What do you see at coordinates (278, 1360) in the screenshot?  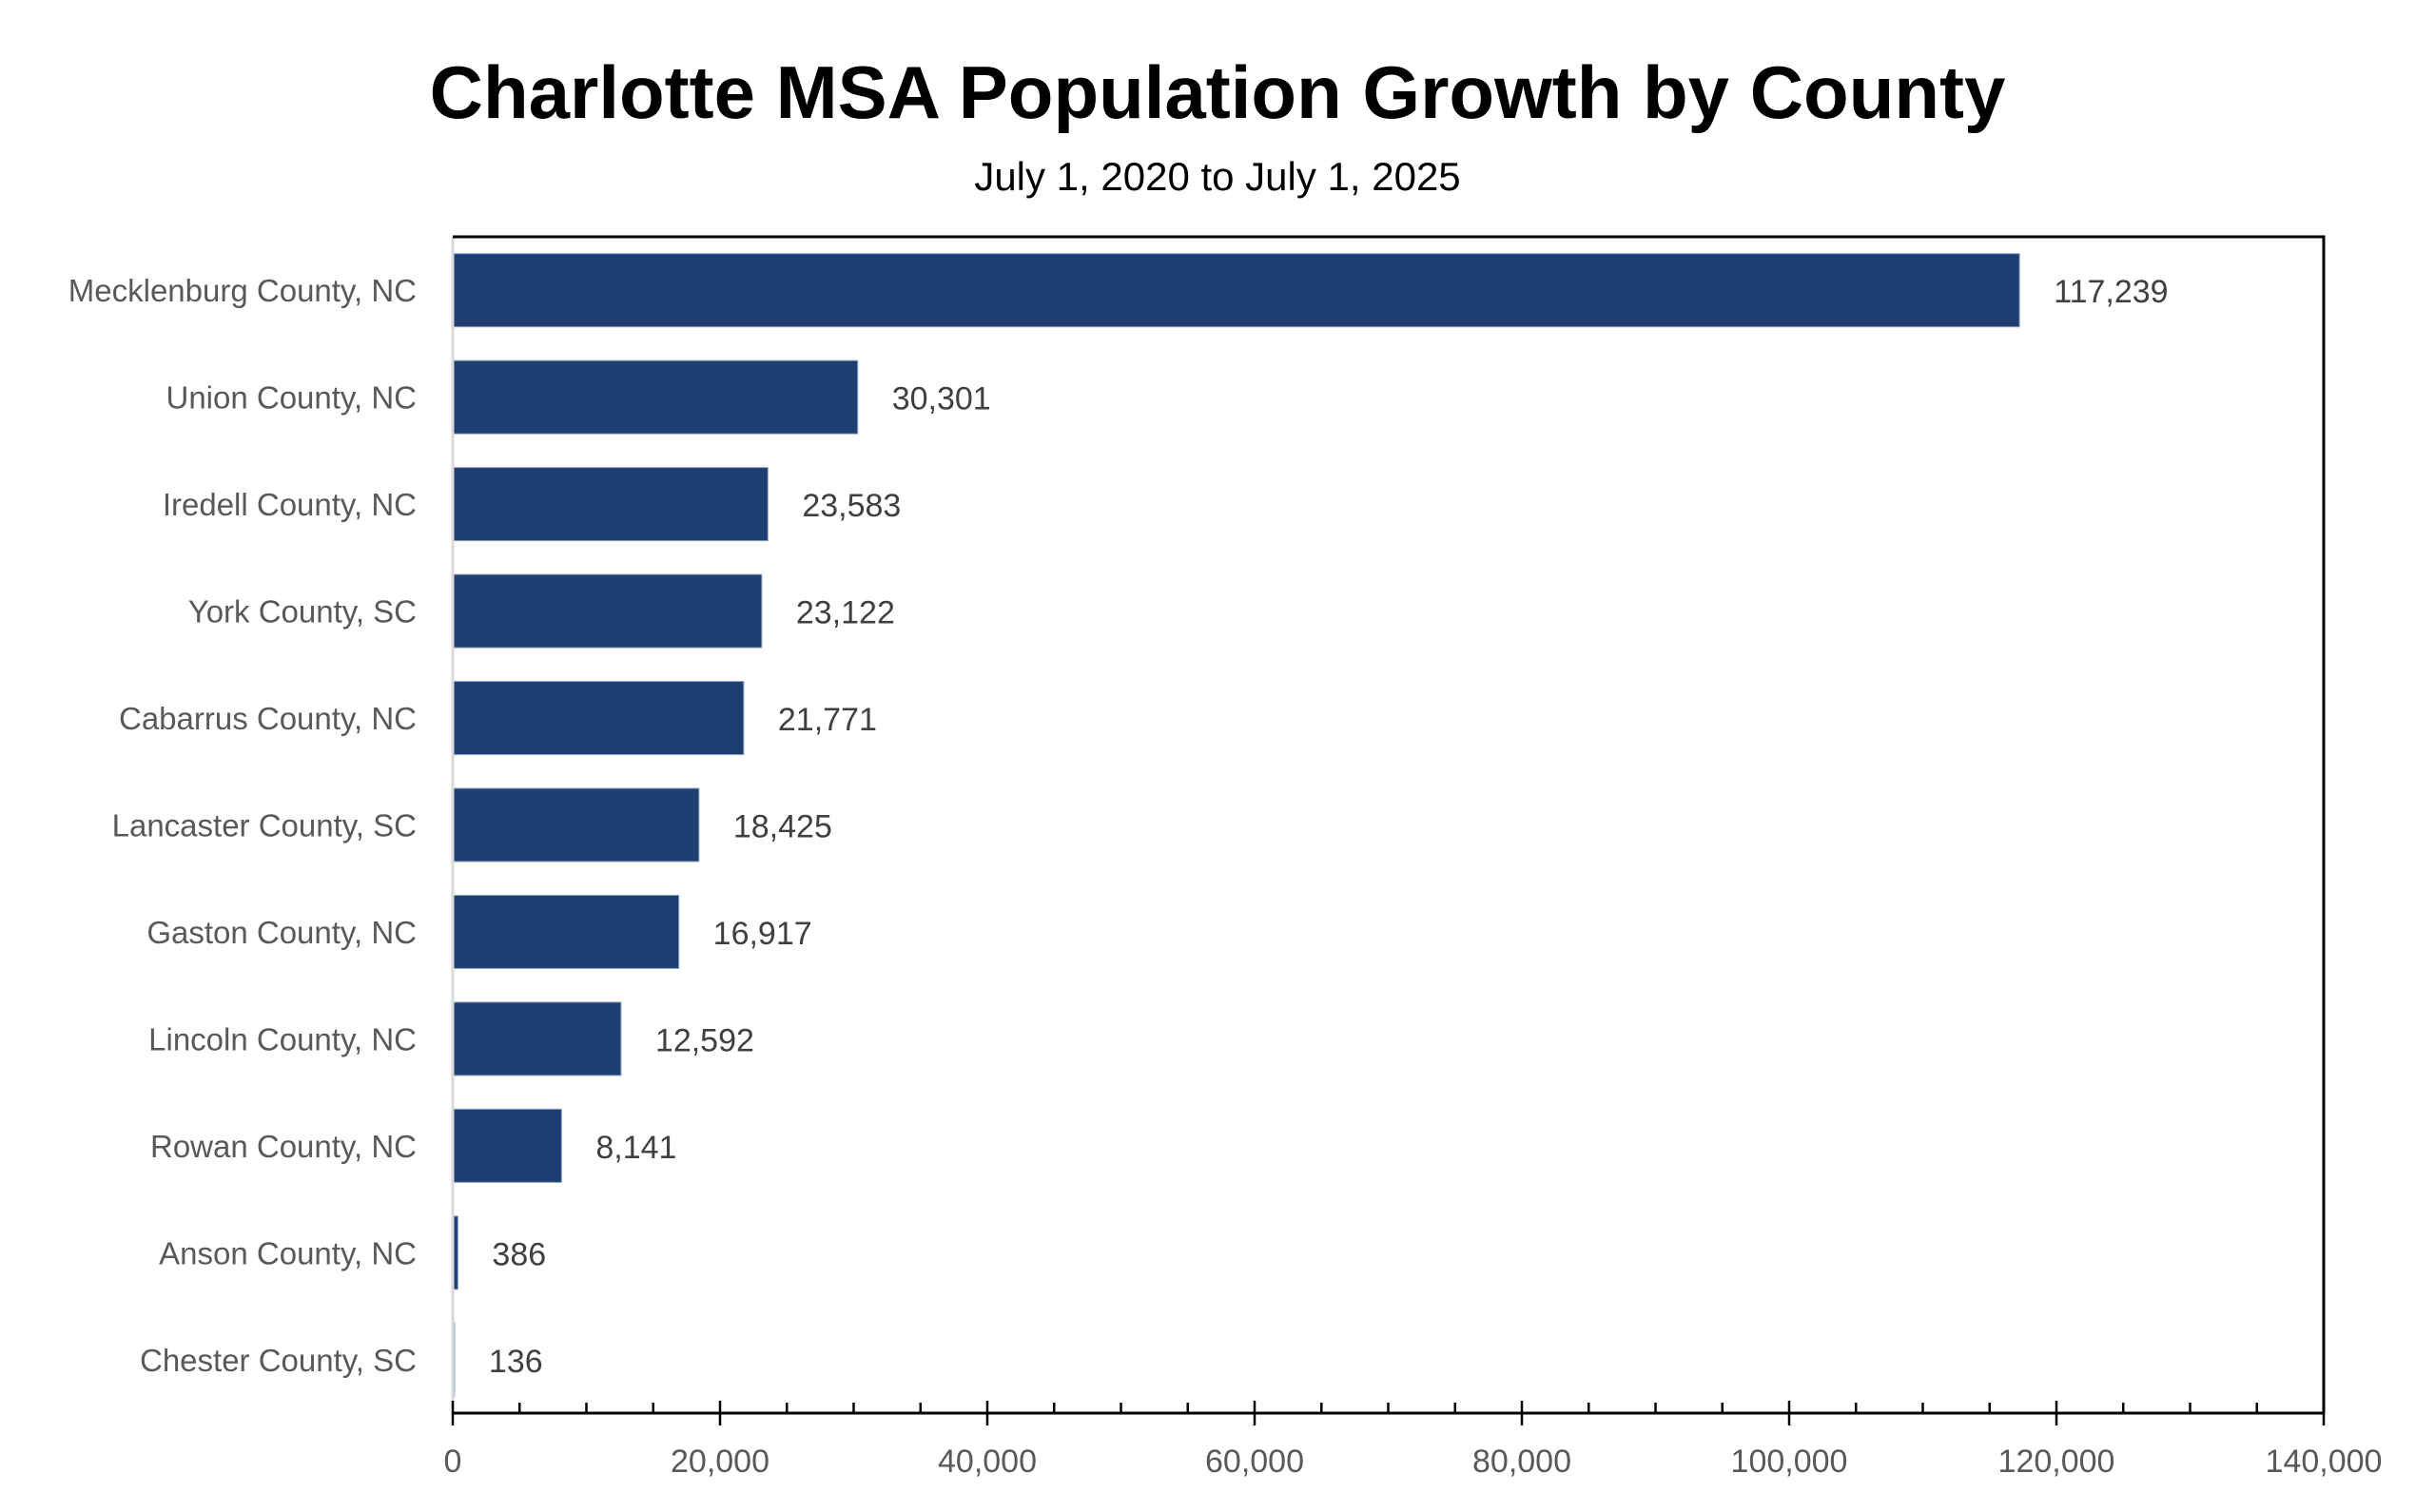 I see `category-label: Chester County, SC` at bounding box center [278, 1360].